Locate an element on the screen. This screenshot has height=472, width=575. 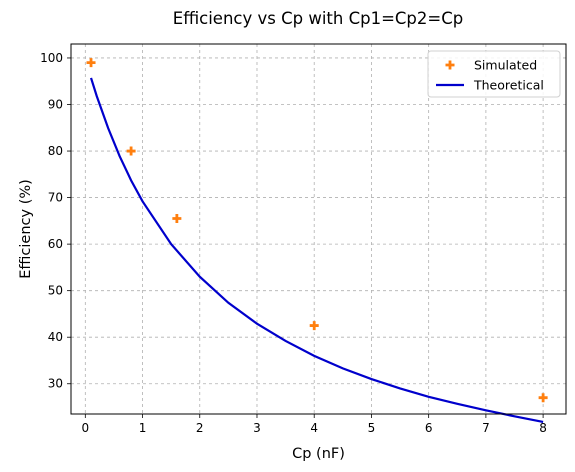
x-axis-label: Cp (nF) is located at coordinates (318, 454).